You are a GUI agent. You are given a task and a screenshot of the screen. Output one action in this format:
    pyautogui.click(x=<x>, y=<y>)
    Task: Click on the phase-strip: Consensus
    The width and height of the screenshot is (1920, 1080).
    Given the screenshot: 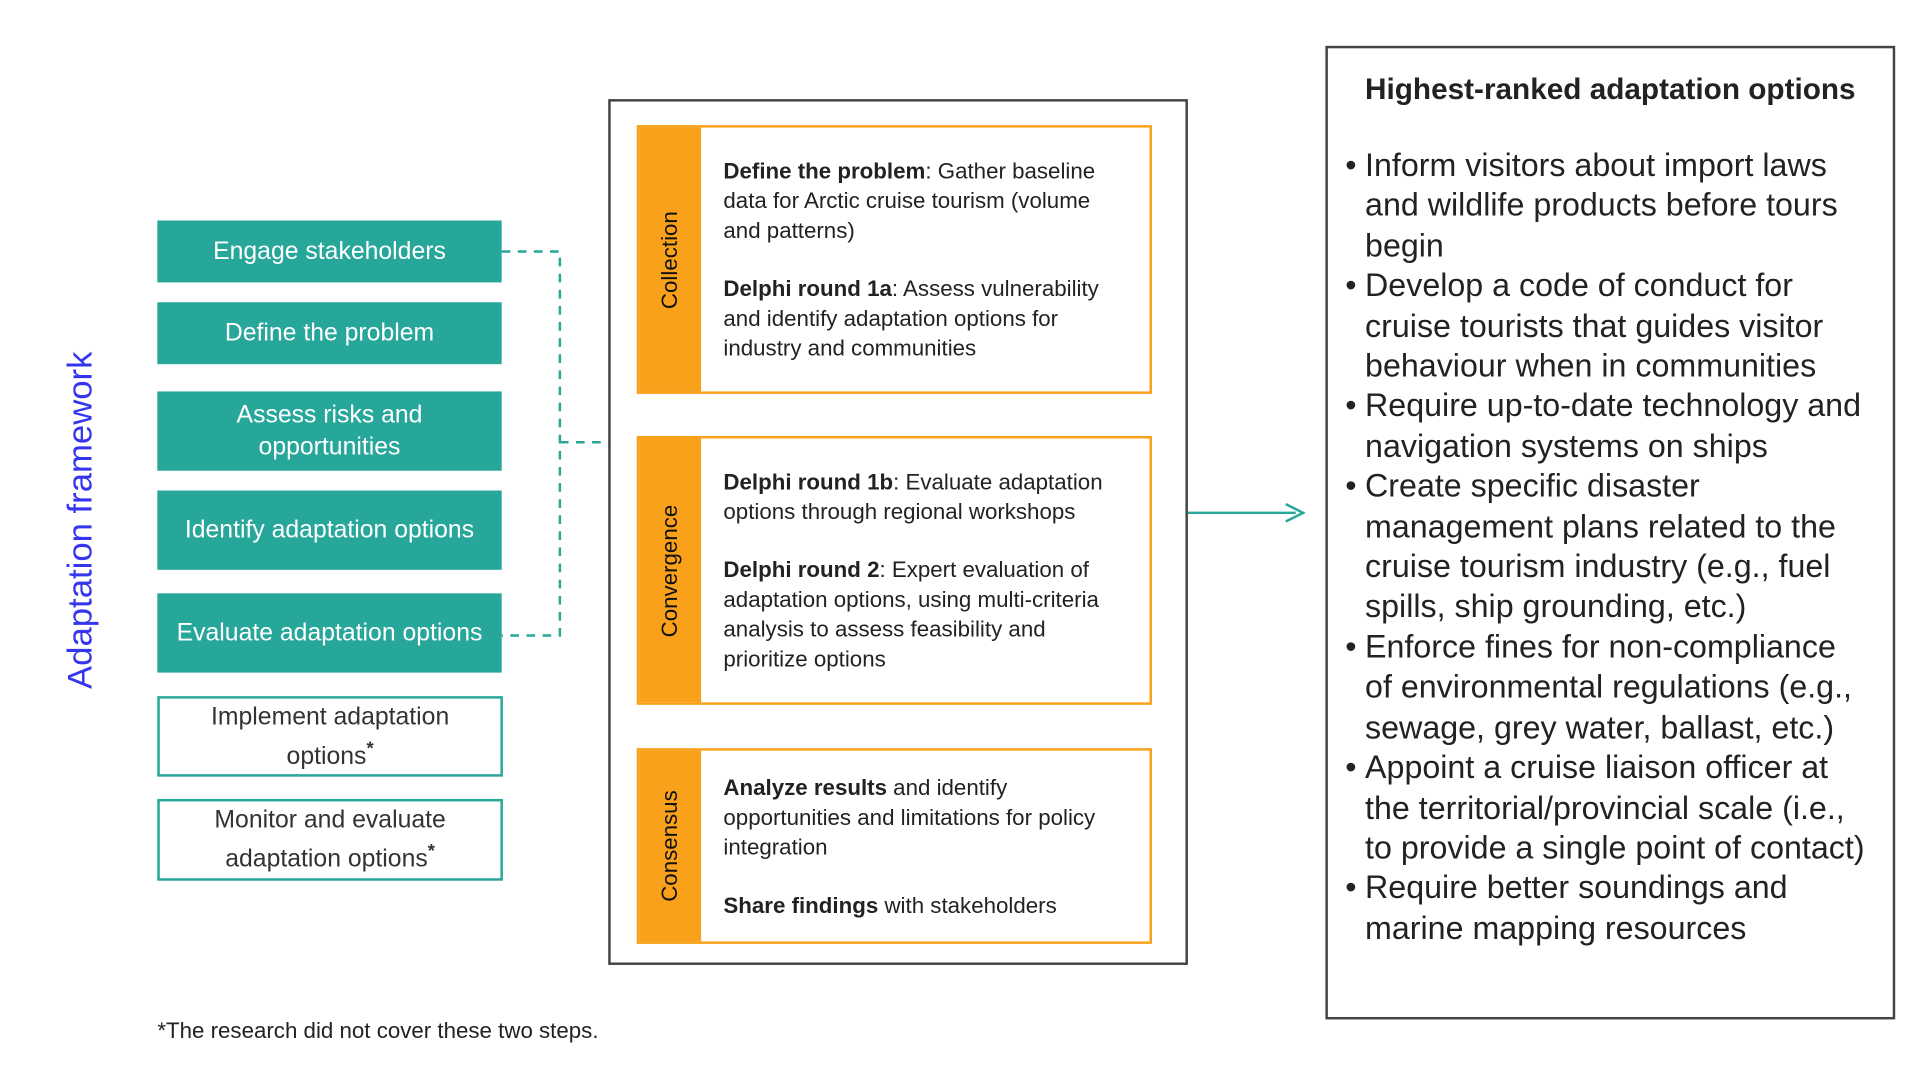 What is the action you would take?
    pyautogui.click(x=670, y=846)
    